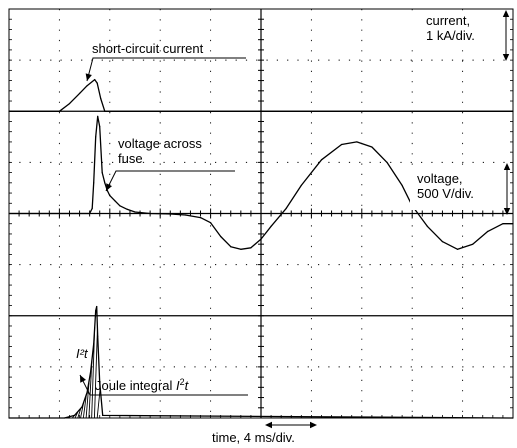 The width and height of the screenshot is (517, 448). Describe the element at coordinates (142, 385) in the screenshot. I see `joule-integral-label: Joule integral I2t` at that location.